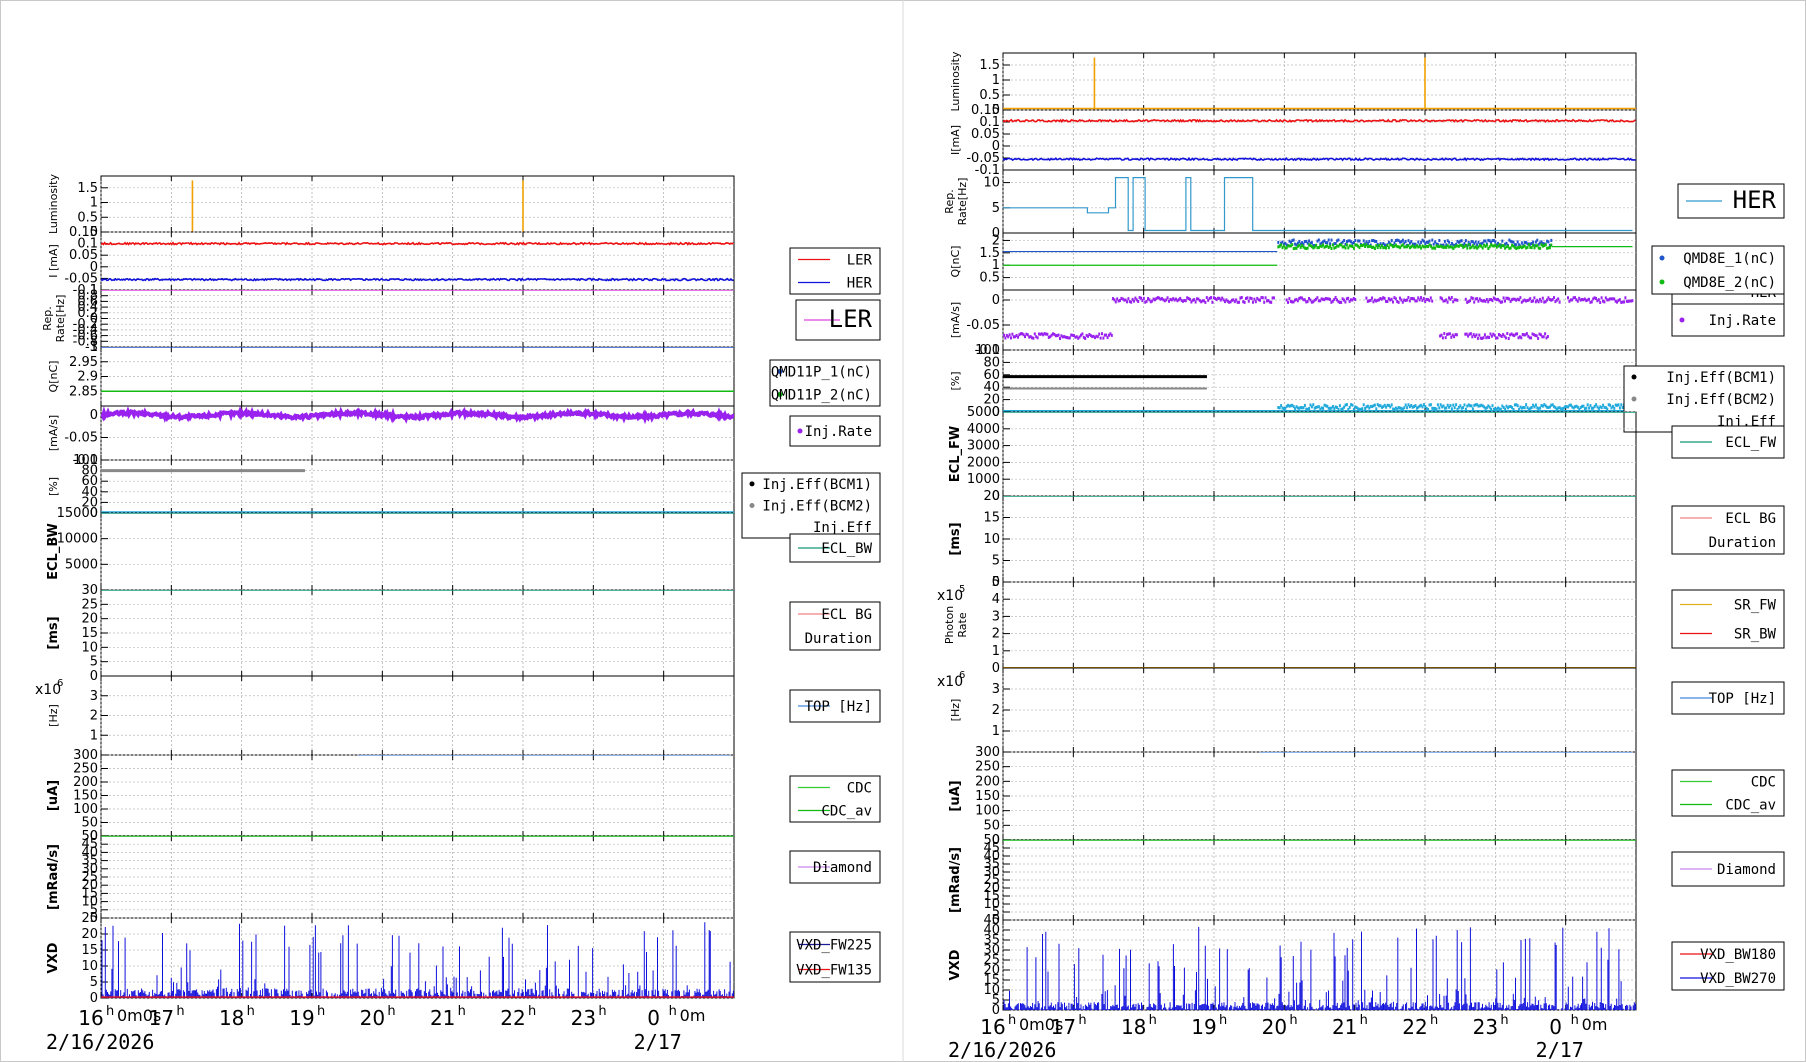 The width and height of the screenshot is (1806, 1062). I want to click on x-tick-unit: h, so click(1082, 1020).